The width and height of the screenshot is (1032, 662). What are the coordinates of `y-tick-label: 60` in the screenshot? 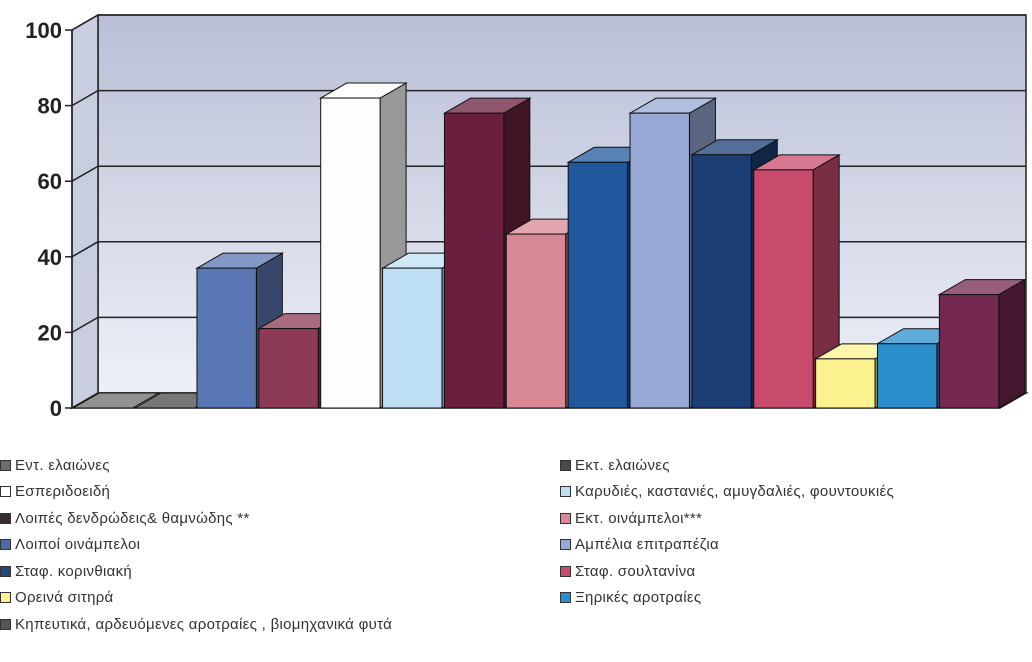 It's located at (50, 181).